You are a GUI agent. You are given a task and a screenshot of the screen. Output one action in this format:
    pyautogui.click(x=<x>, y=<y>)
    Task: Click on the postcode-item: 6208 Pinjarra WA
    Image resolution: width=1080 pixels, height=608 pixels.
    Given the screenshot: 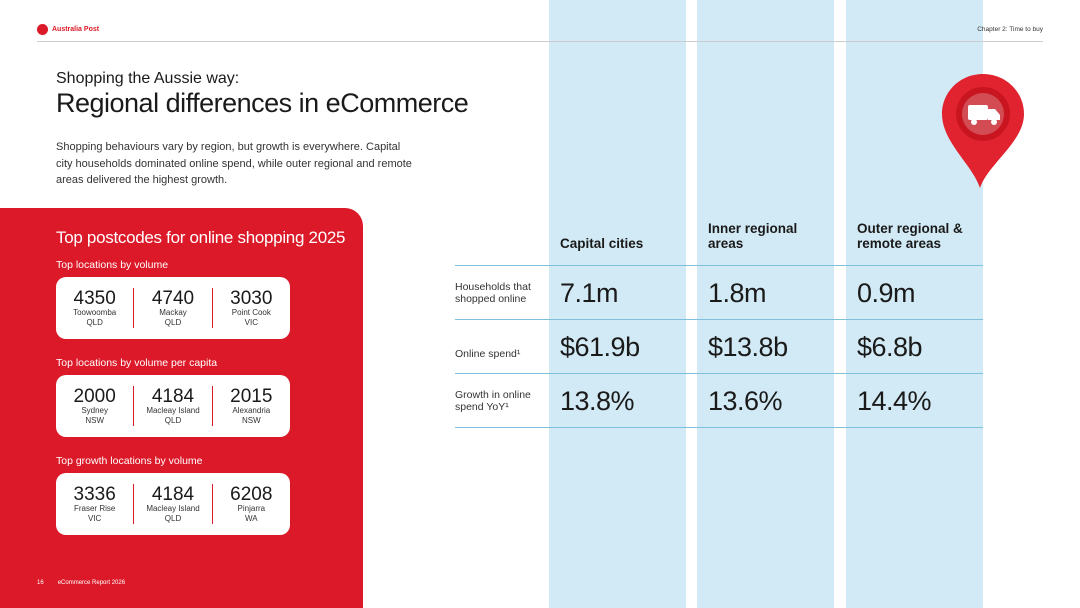 What is the action you would take?
    pyautogui.click(x=251, y=504)
    